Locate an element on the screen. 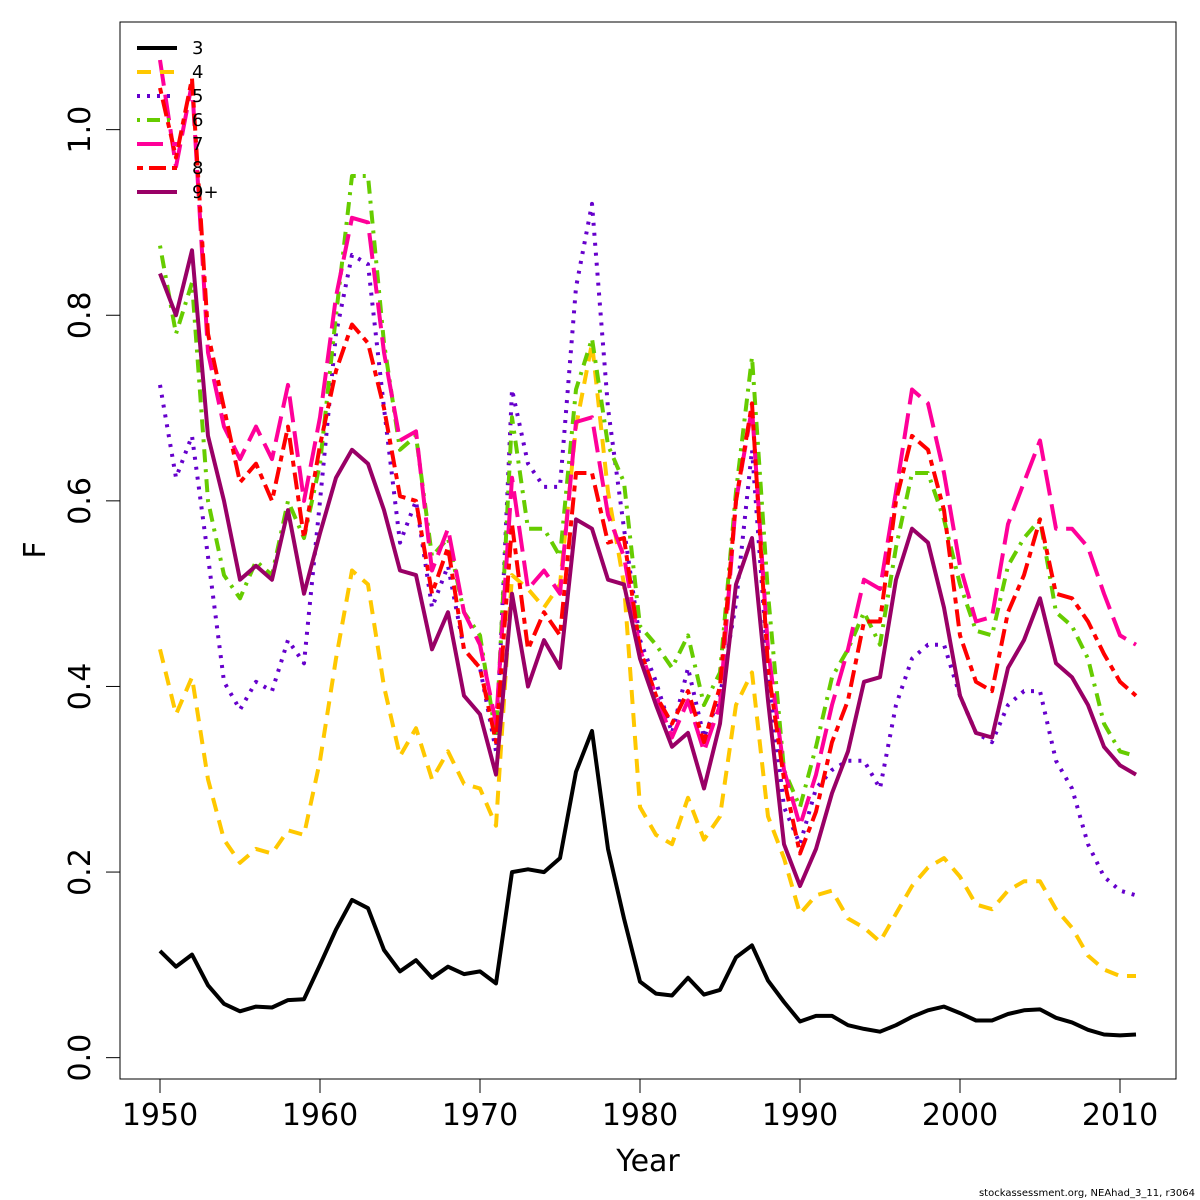 The image size is (1200, 1200). y-tick-label: 1.0 is located at coordinates (80, 130).